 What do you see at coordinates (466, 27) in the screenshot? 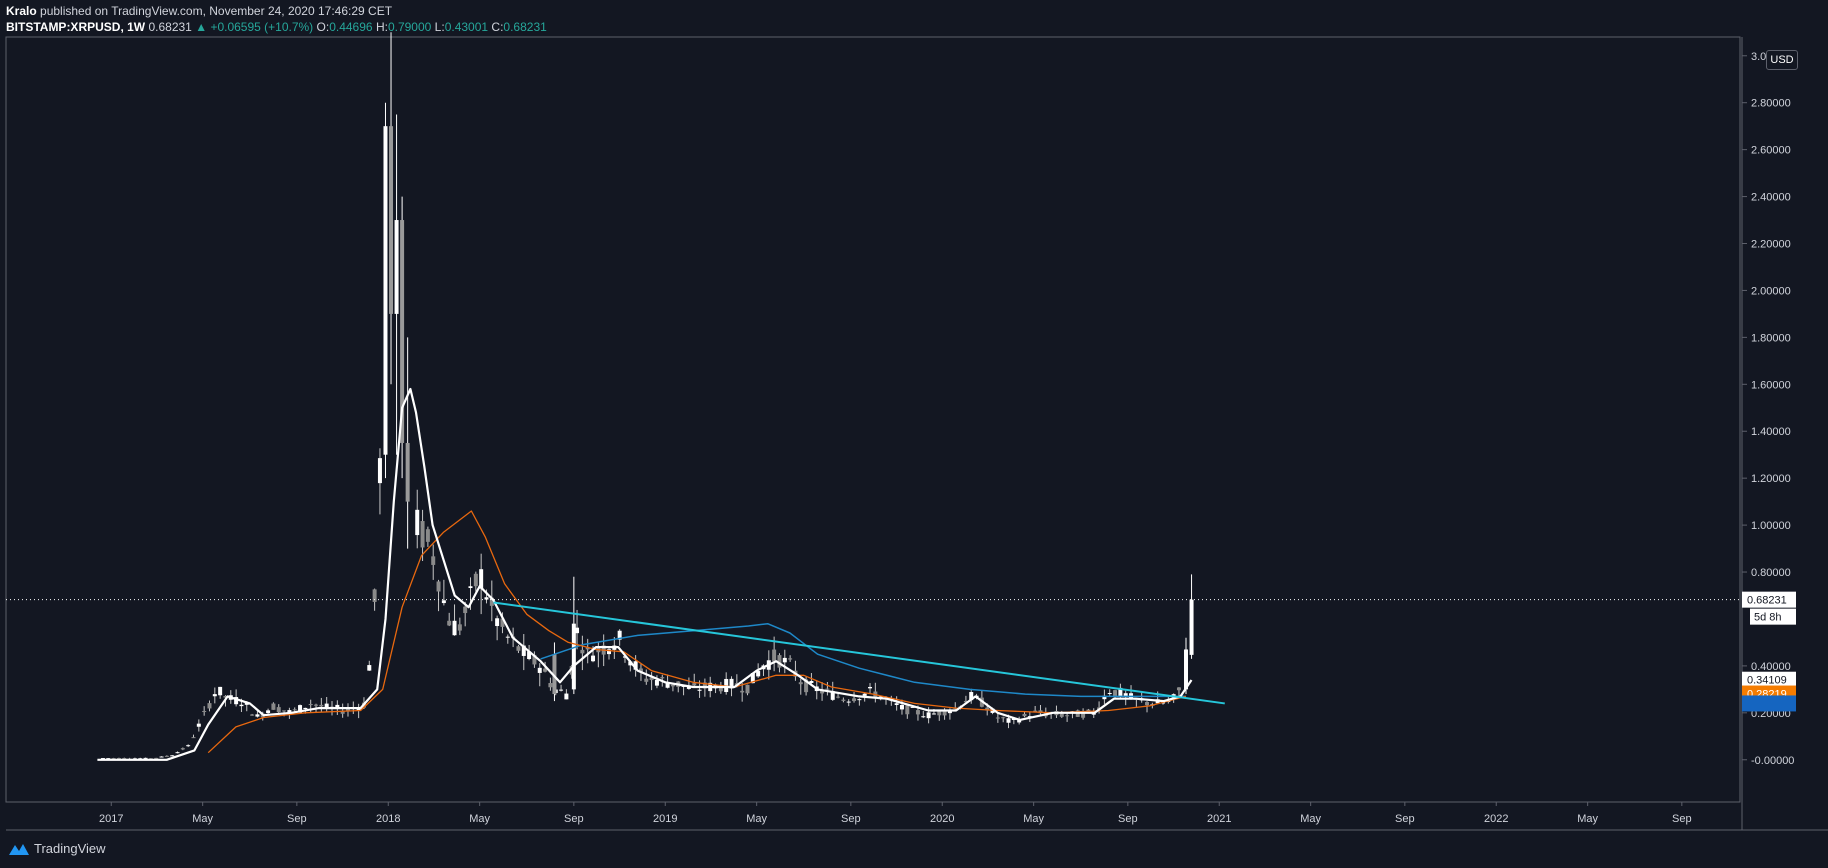
I see `low-value: 0.43001` at bounding box center [466, 27].